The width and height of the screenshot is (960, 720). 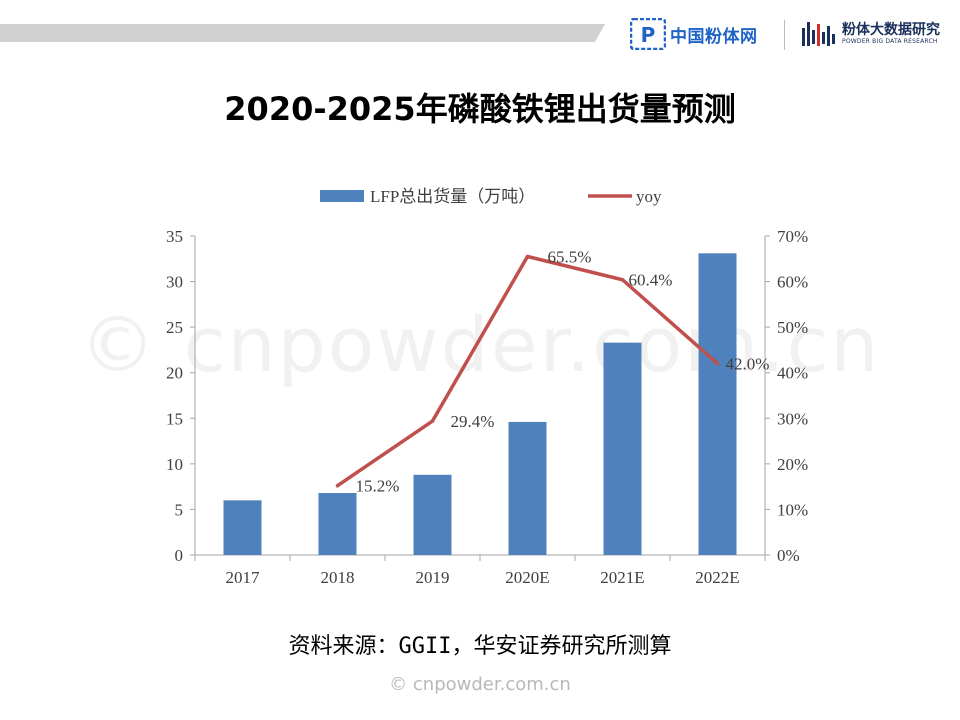 I want to click on y-left-tick-label: 0, so click(x=179, y=555).